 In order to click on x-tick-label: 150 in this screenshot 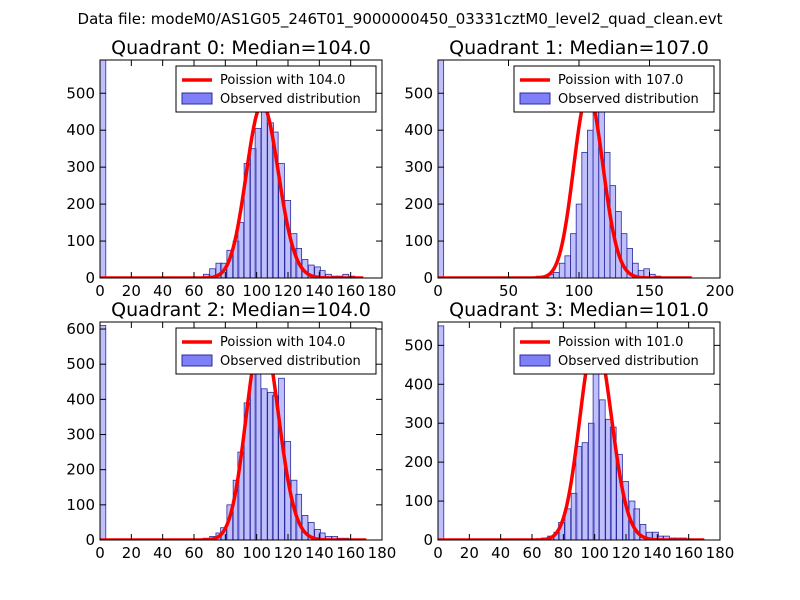, I will do `click(649, 291)`.